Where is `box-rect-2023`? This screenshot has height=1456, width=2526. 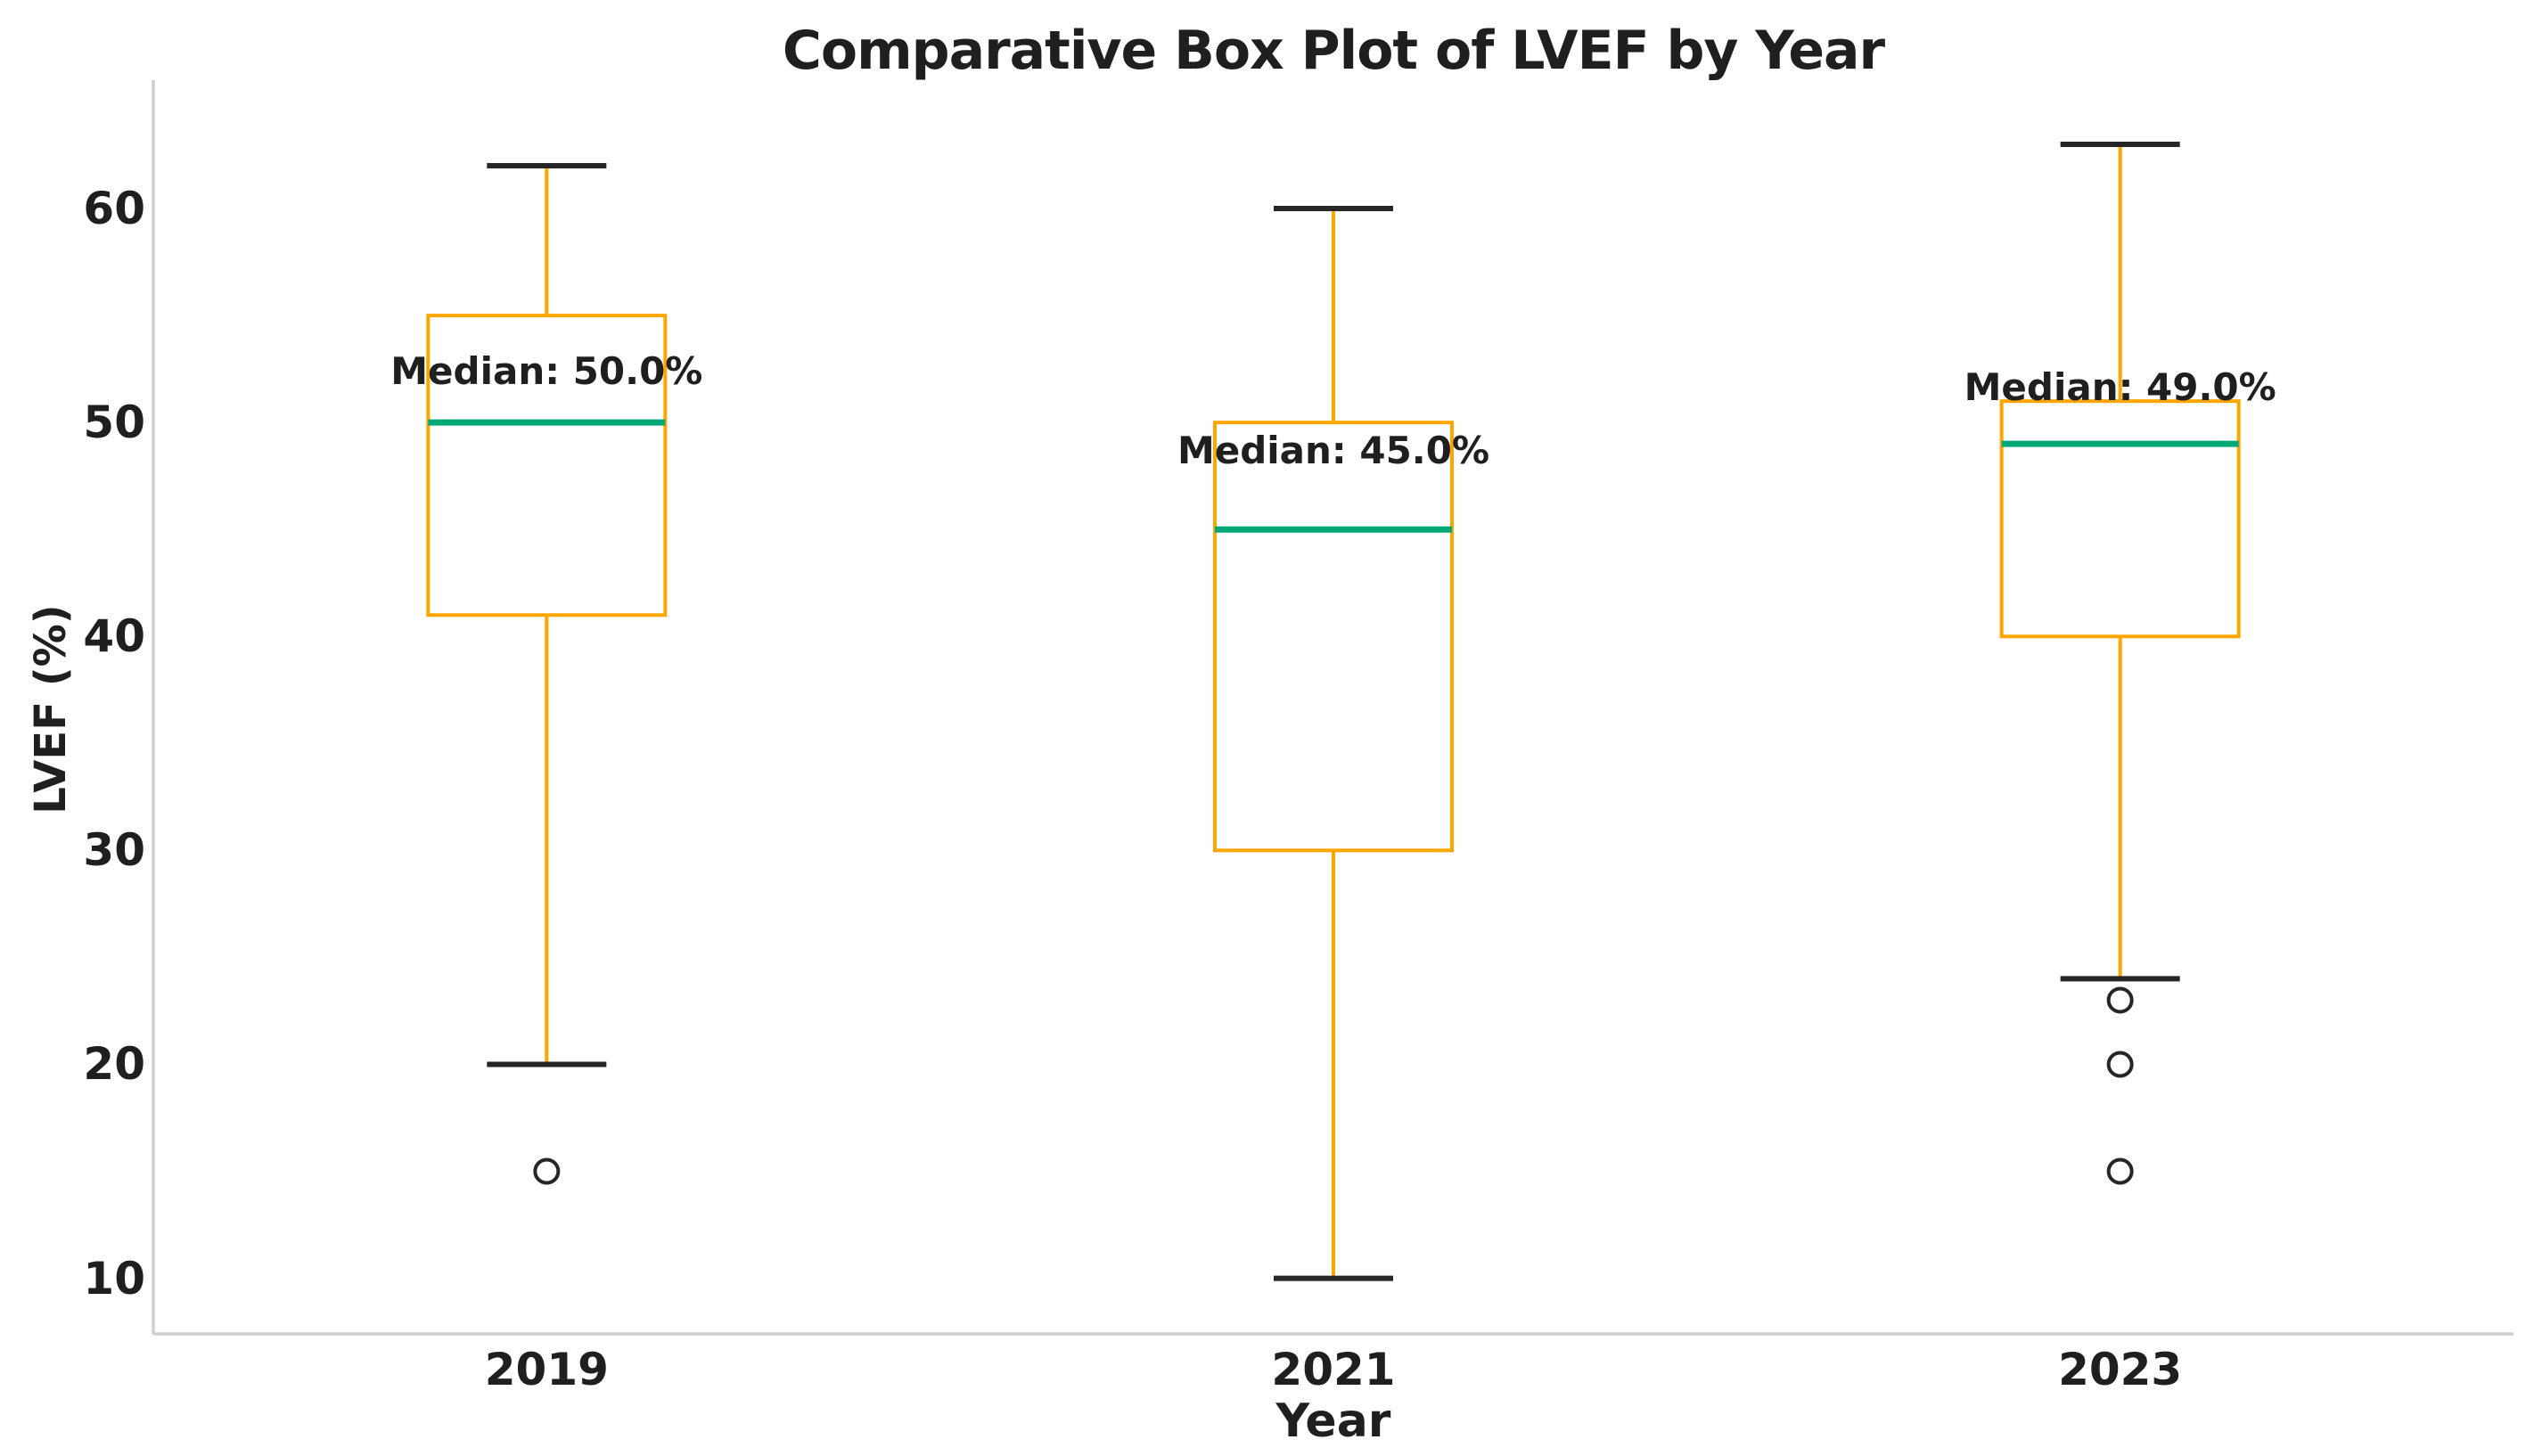
box-rect-2023 is located at coordinates (2120, 519).